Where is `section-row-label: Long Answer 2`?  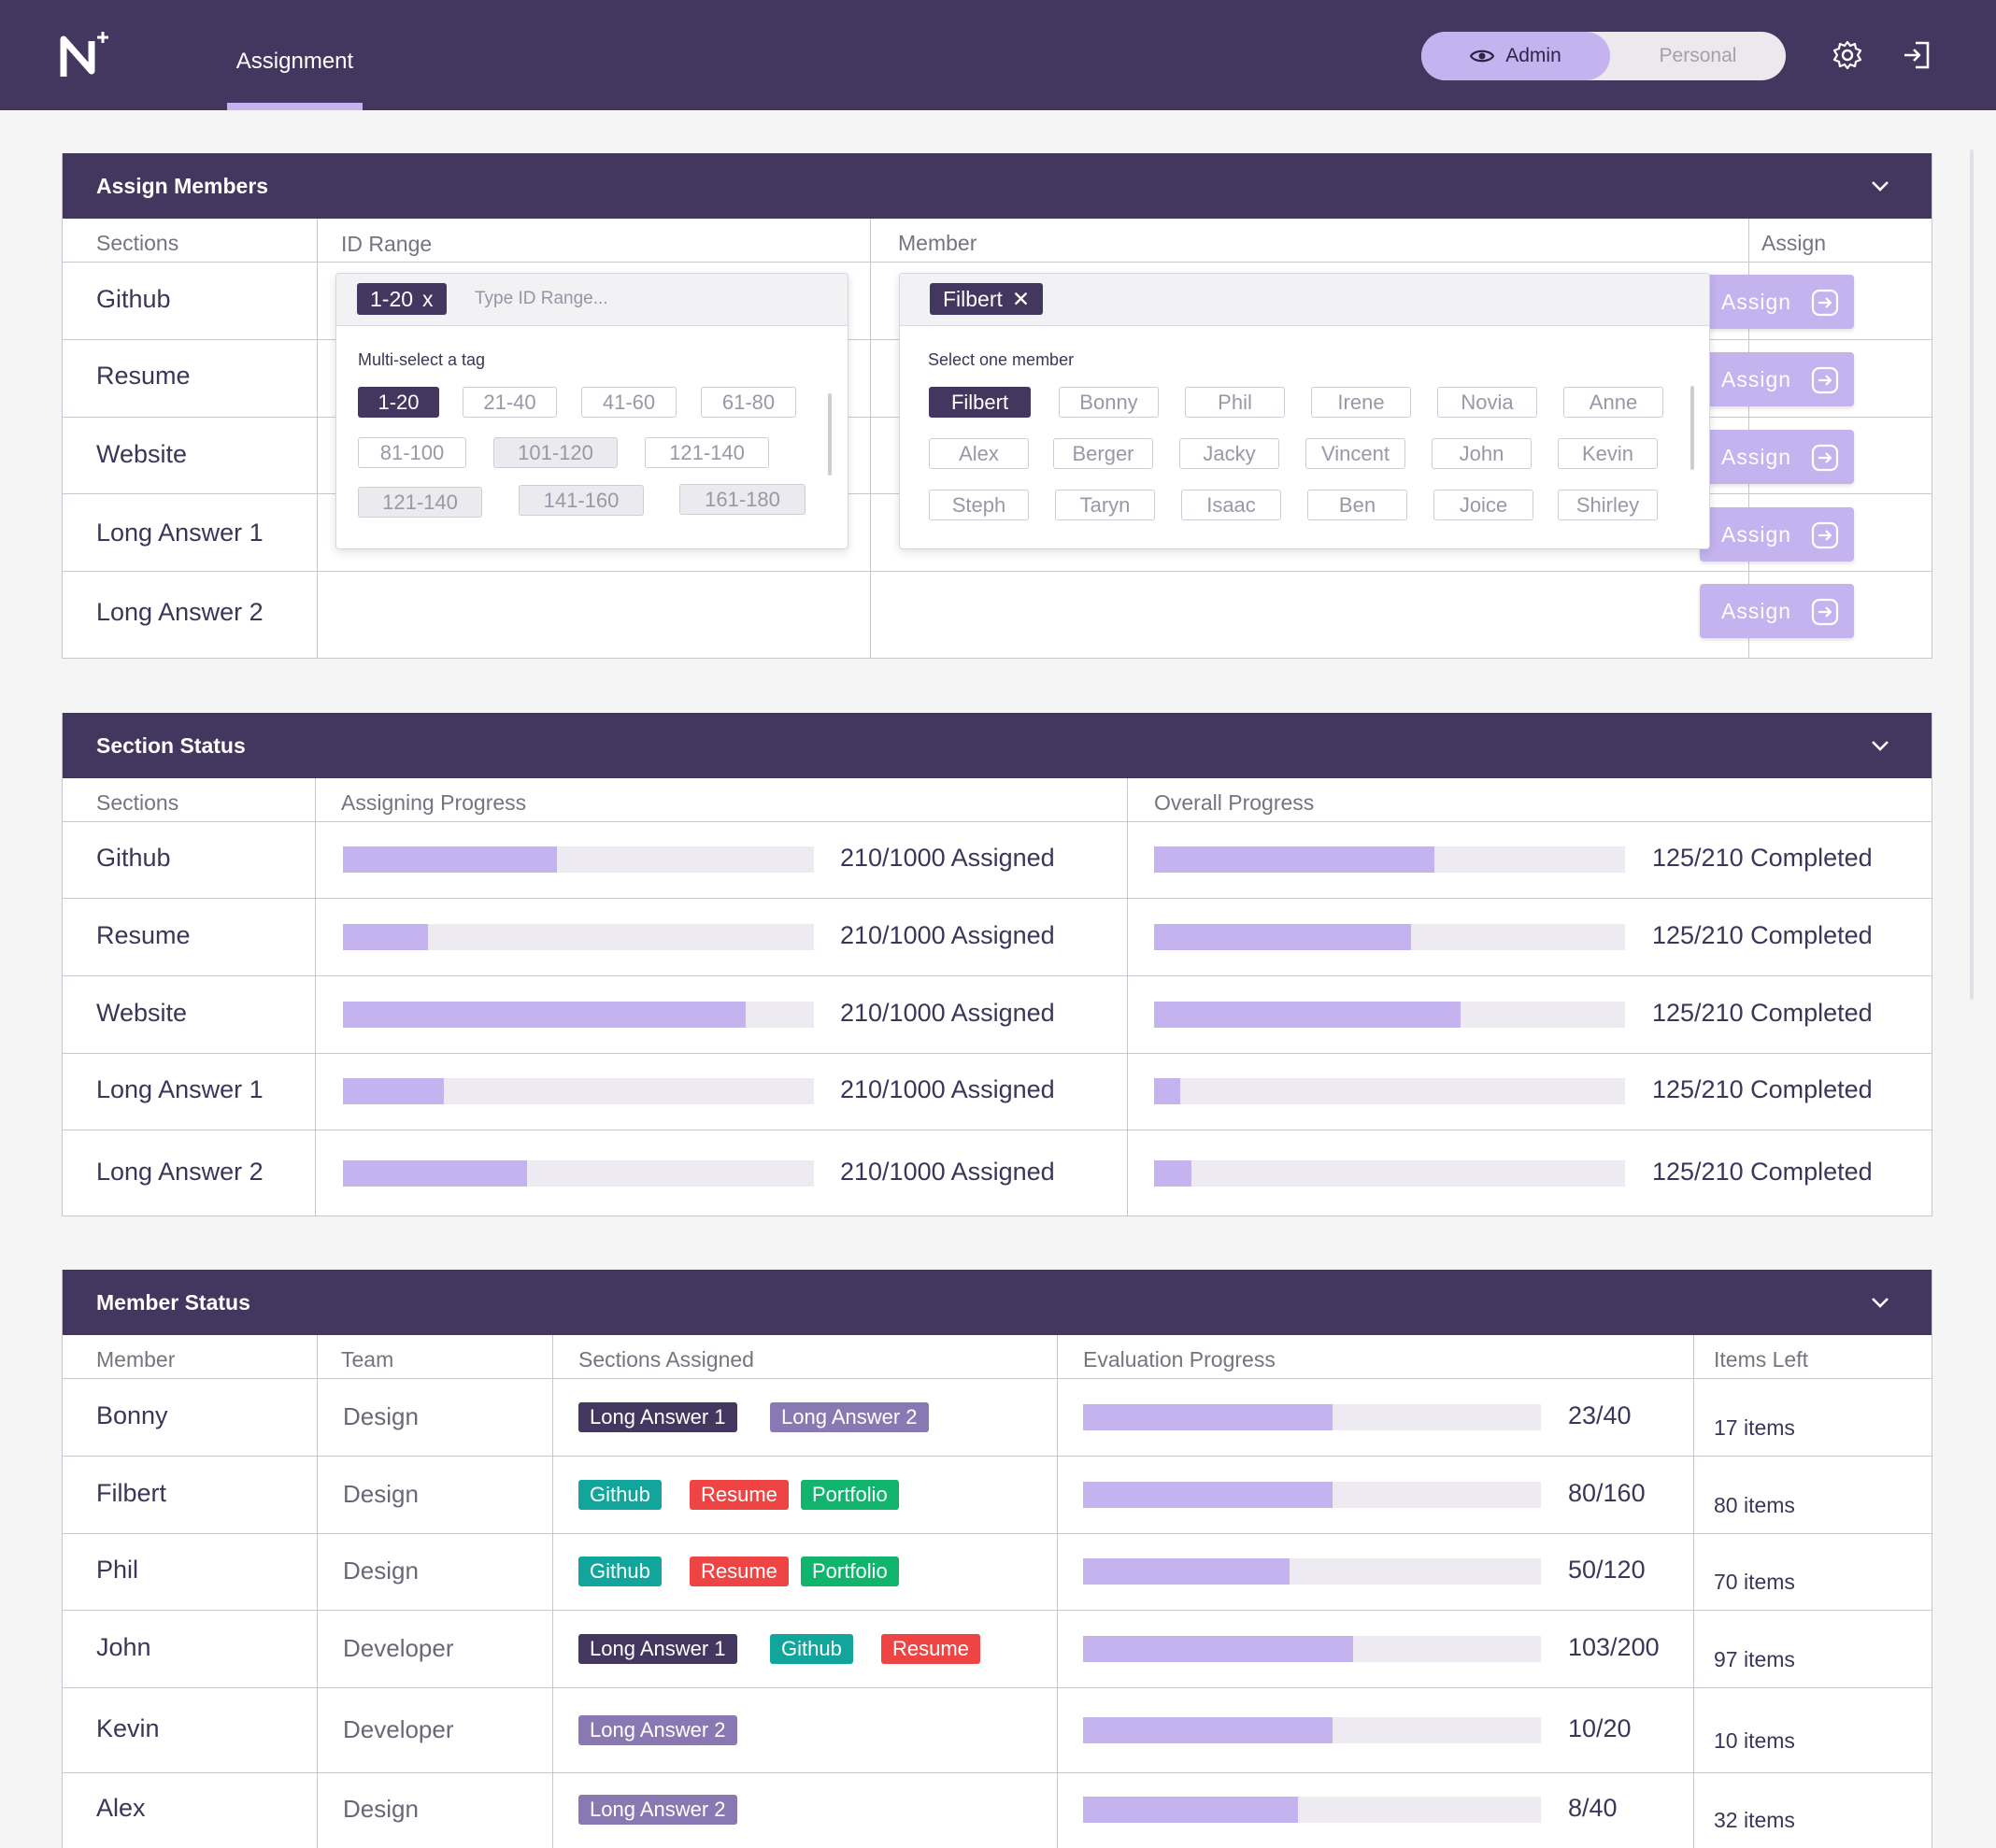 section-row-label: Long Answer 2 is located at coordinates (180, 1171).